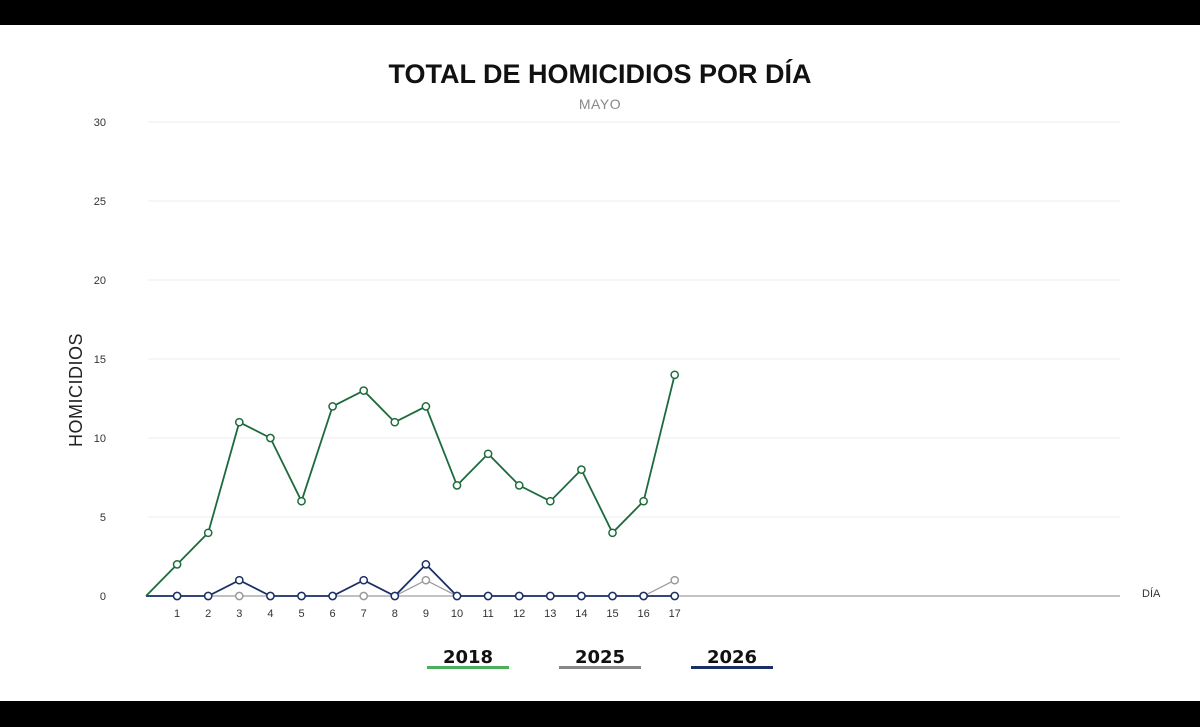 Image resolution: width=1200 pixels, height=727 pixels. I want to click on y-axis-ticks: 0 5 10 15 20 25 30, so click(100, 360).